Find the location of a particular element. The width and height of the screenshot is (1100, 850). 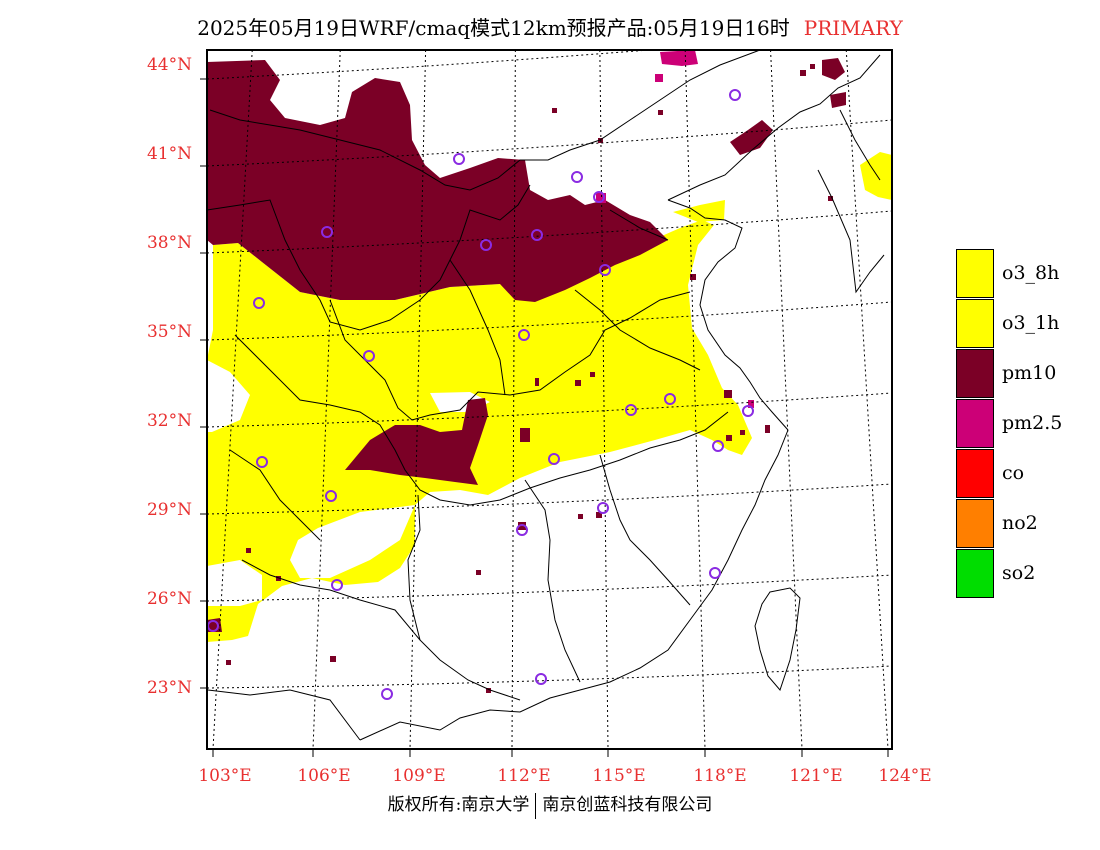

lon-label-124: 124°E is located at coordinates (905, 776).